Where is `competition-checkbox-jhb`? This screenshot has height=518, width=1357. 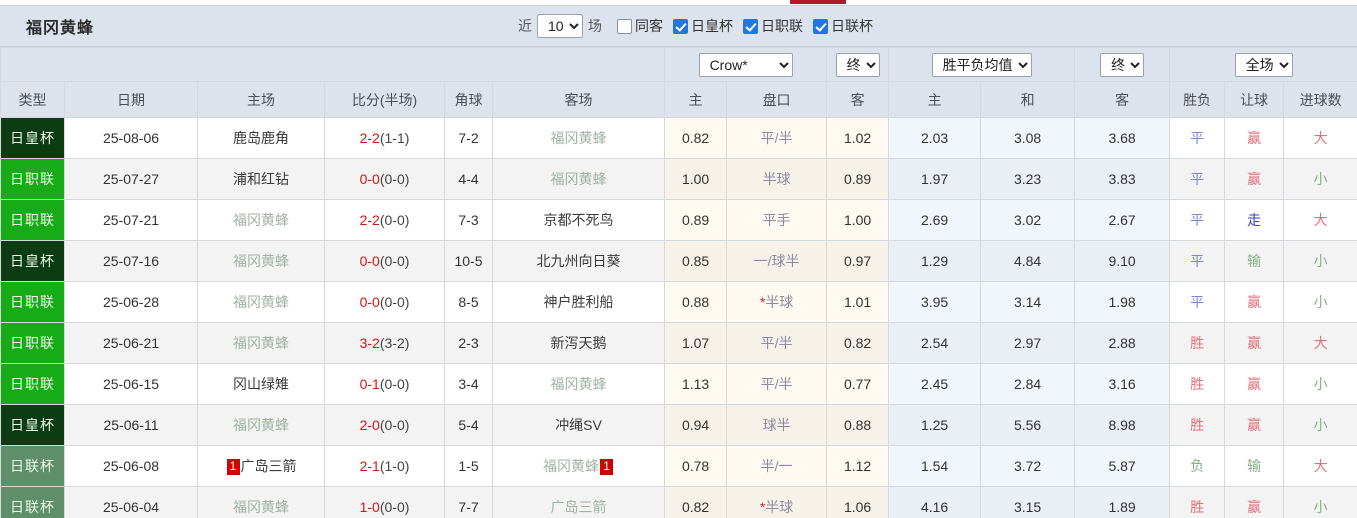 competition-checkbox-jhb is located at coordinates (680, 26).